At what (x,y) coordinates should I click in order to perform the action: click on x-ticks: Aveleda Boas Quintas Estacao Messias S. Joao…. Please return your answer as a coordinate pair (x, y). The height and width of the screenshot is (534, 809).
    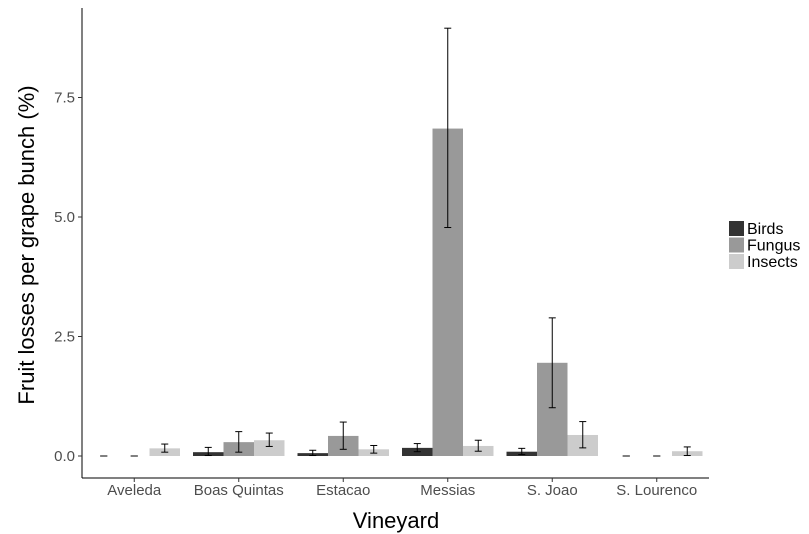
    Looking at the image, I should click on (402, 488).